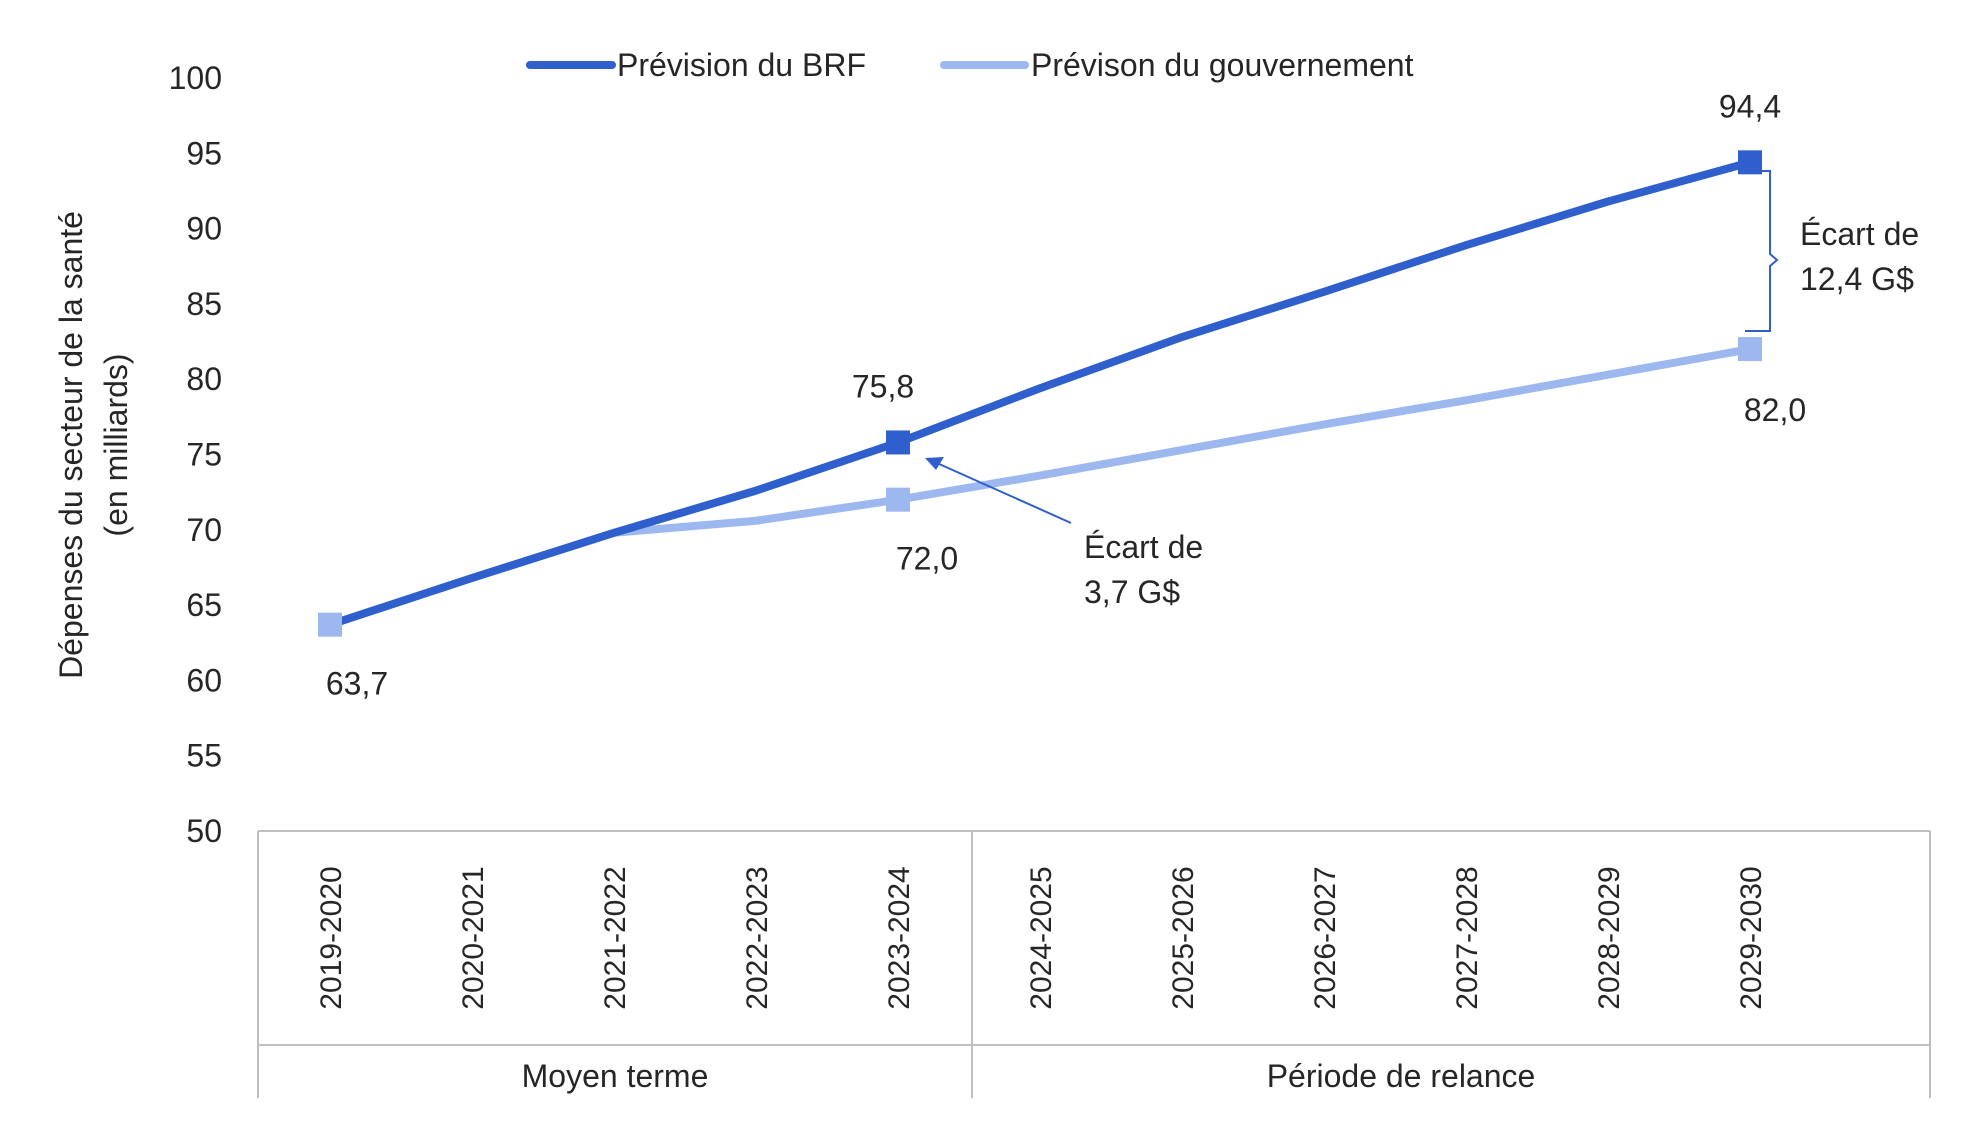 The height and width of the screenshot is (1129, 1970). I want to click on y-tick-label: 75, so click(204, 455).